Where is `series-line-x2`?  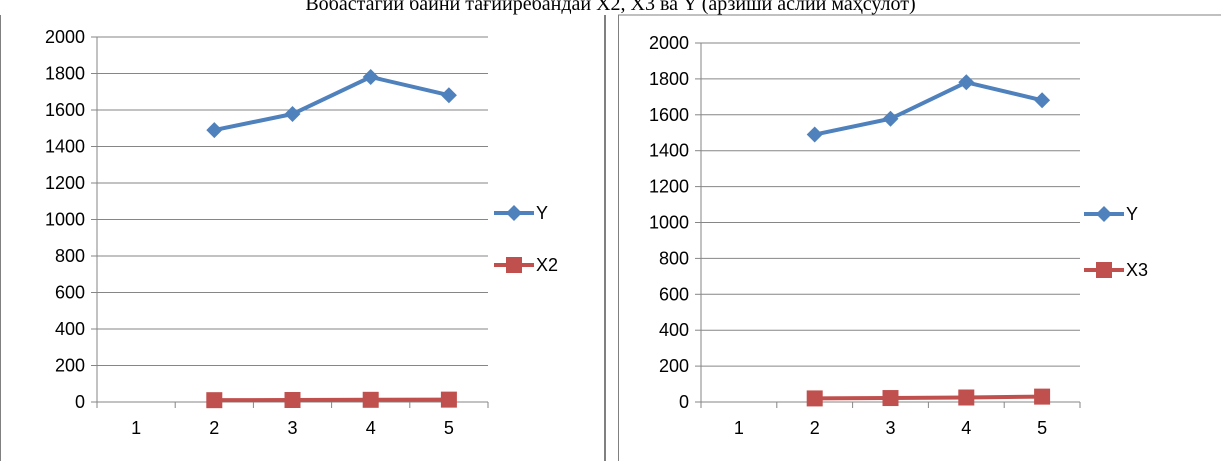
series-line-x2 is located at coordinates (331, 400).